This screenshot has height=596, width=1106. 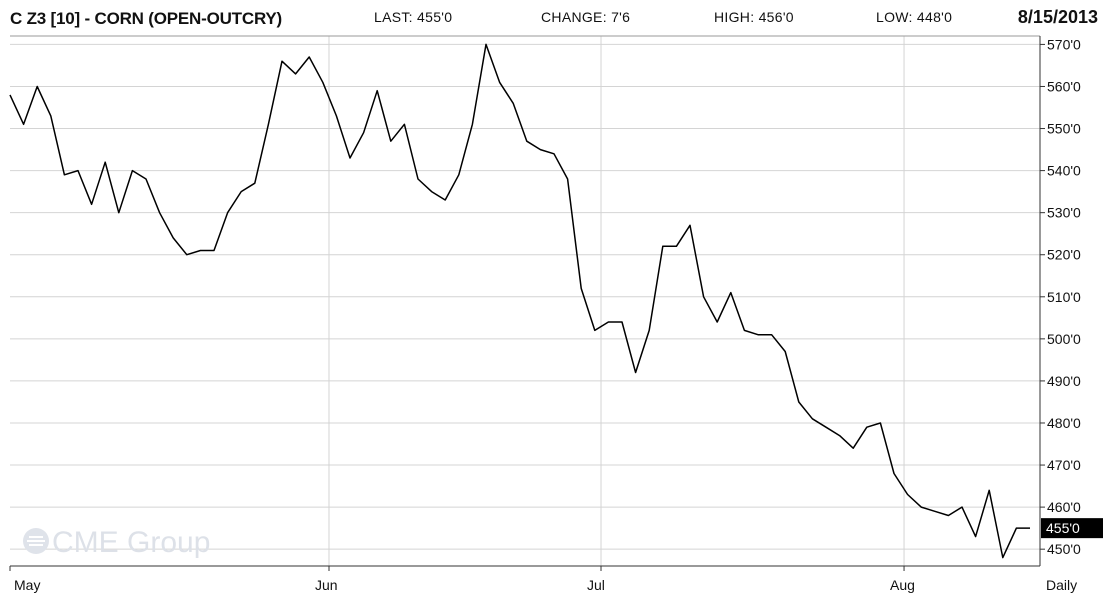 What do you see at coordinates (131, 542) in the screenshot?
I see `watermark-text: CME Group` at bounding box center [131, 542].